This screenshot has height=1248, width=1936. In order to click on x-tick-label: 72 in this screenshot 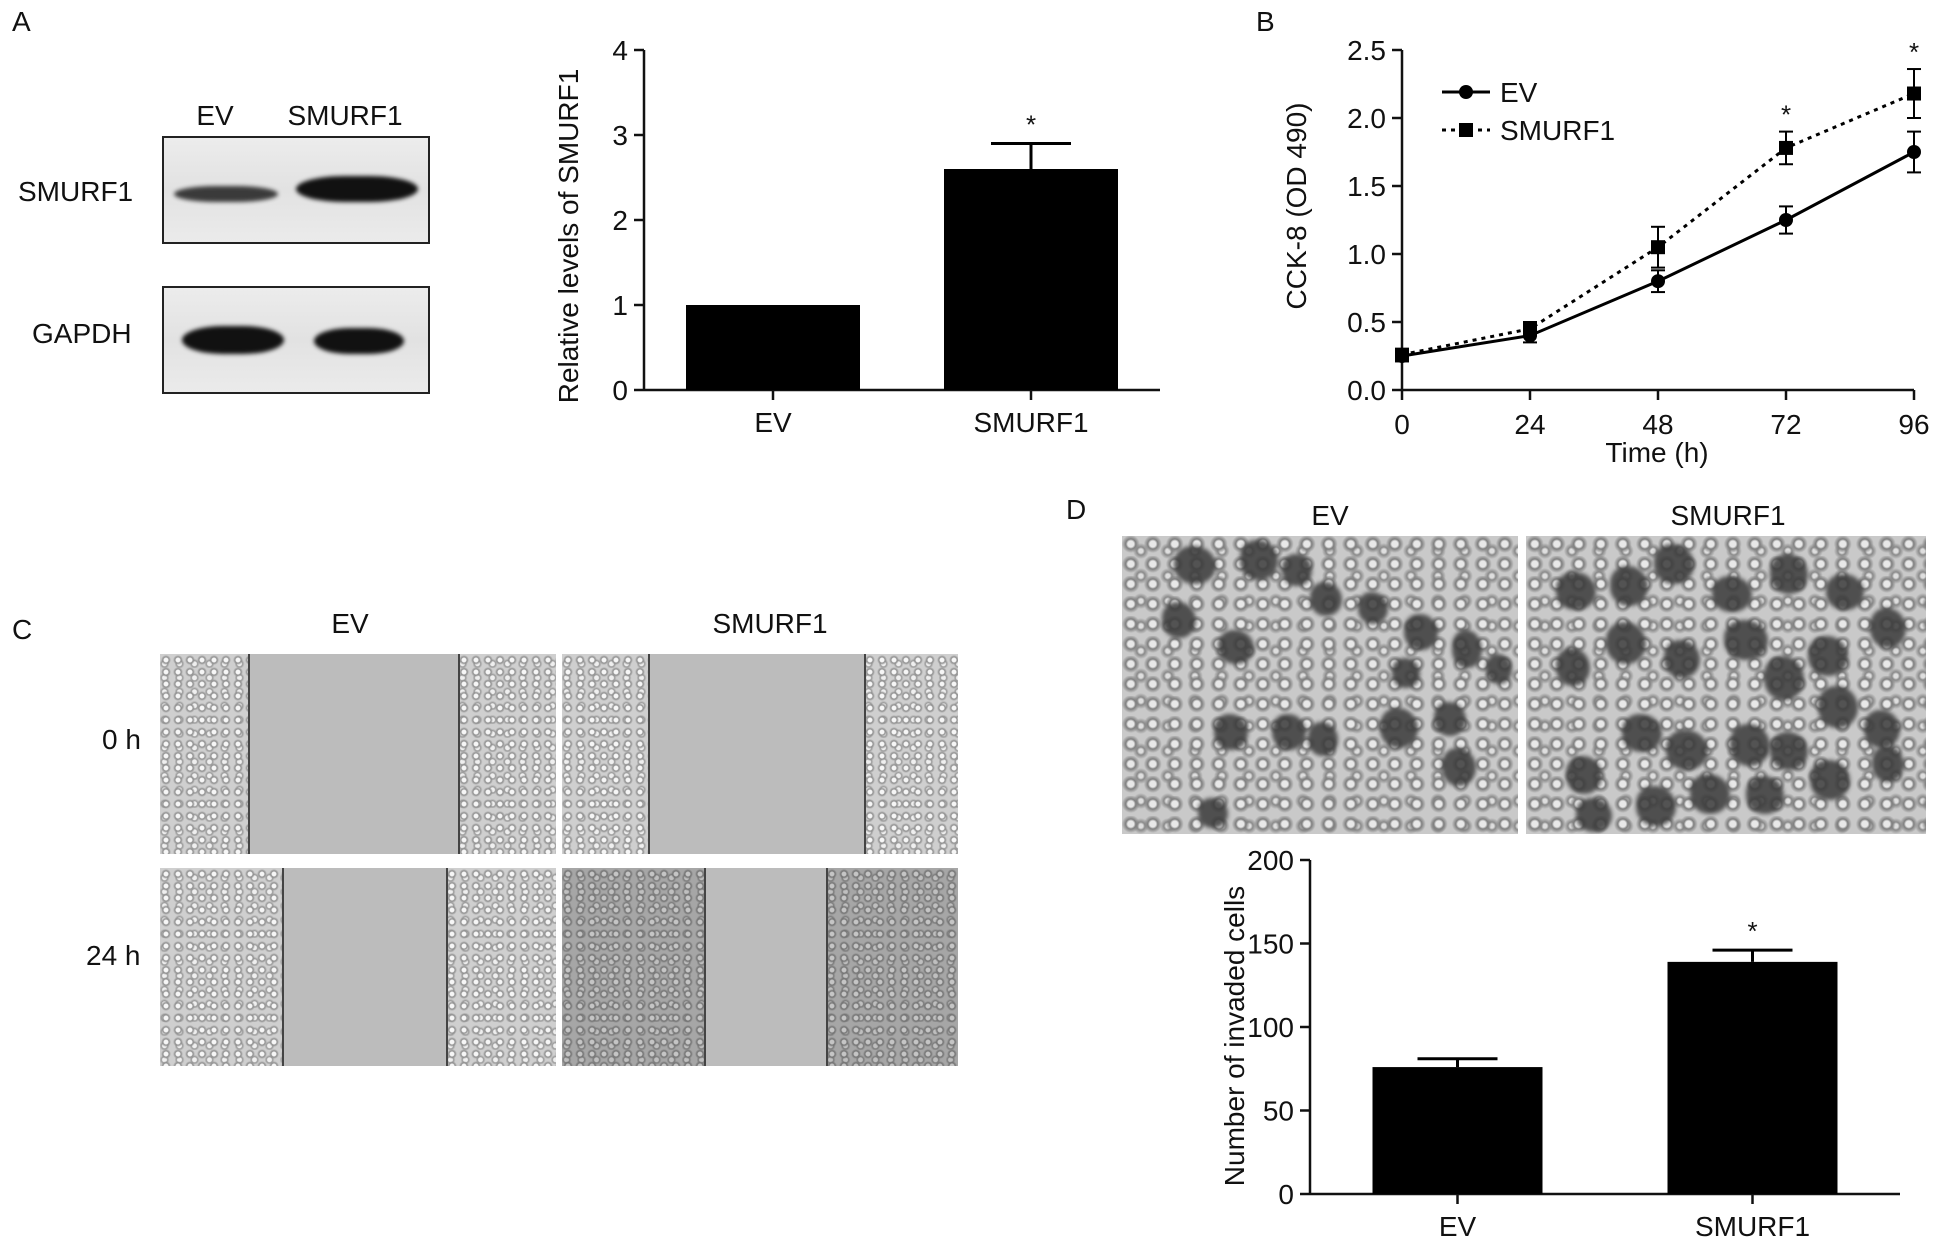, I will do `click(1785, 424)`.